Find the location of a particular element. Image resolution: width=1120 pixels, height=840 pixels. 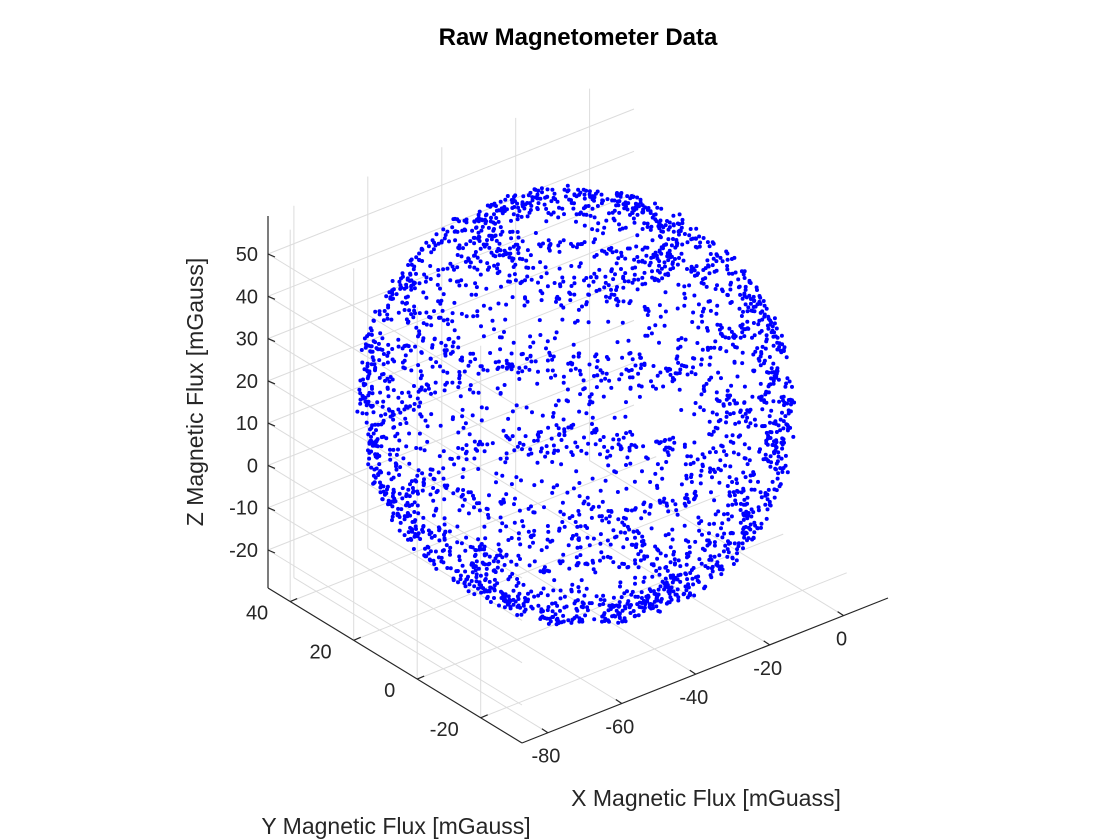

z-tick-label: -10 is located at coordinates (243, 509).